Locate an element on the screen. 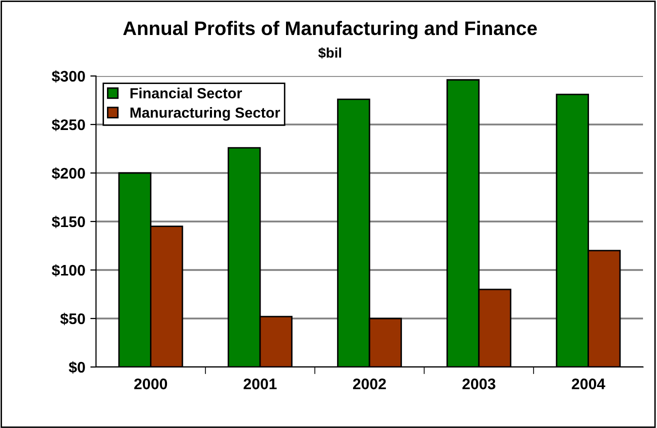  chart-subtitle: $bil is located at coordinates (330, 53).